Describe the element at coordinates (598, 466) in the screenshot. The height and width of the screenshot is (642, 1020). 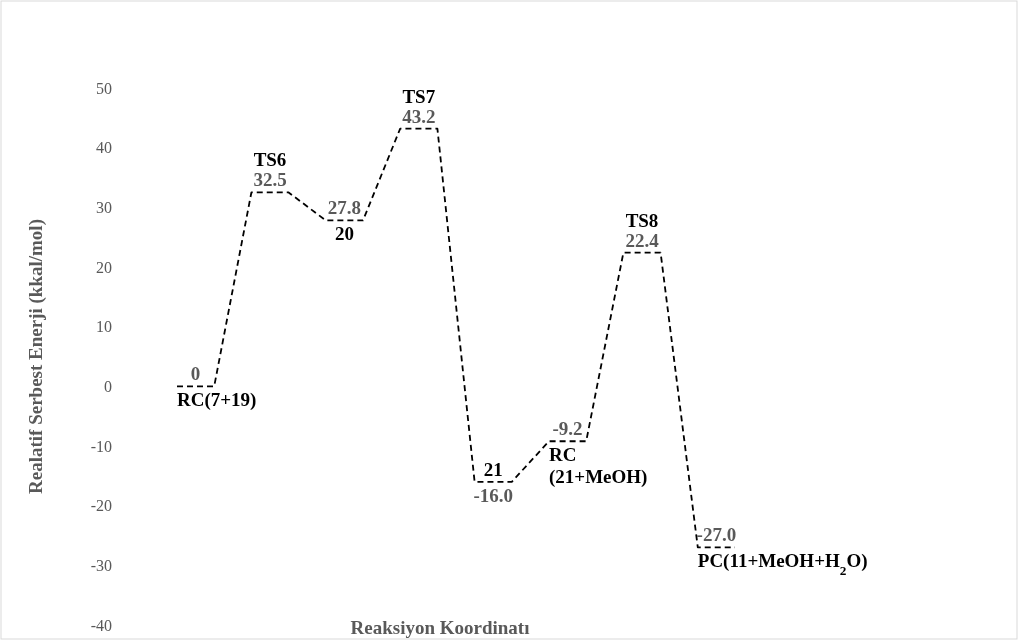
I see `annotation: RC (21+MeOH)` at that location.